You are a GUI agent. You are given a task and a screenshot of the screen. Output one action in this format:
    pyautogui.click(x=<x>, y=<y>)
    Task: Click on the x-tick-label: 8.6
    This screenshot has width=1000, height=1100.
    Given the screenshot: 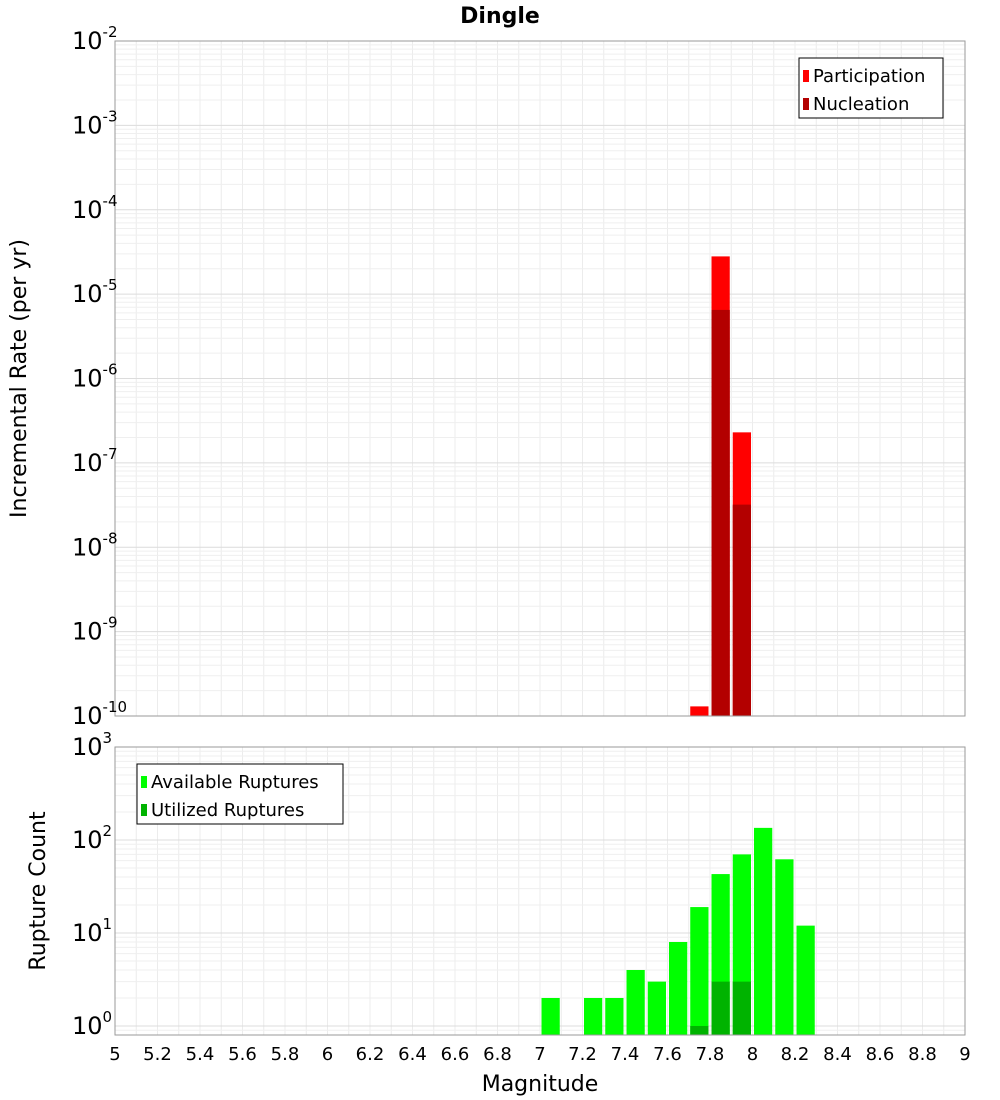 What is the action you would take?
    pyautogui.click(x=880, y=1054)
    